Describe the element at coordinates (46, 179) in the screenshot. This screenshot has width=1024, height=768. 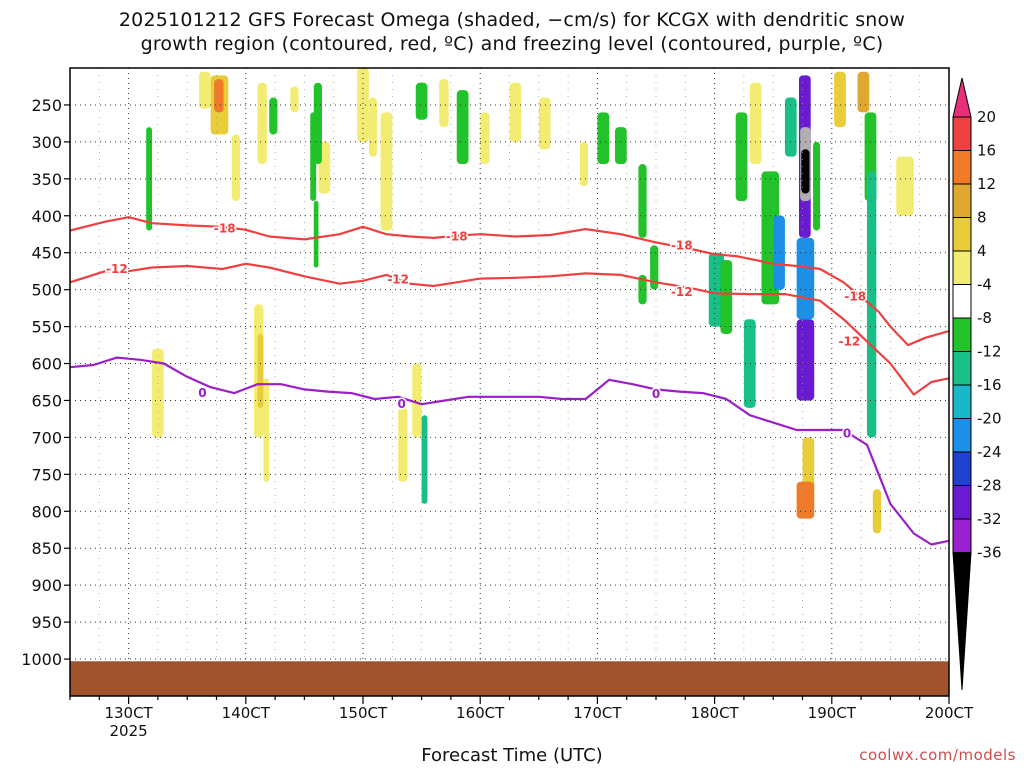
I see `y-tick-label: 350` at that location.